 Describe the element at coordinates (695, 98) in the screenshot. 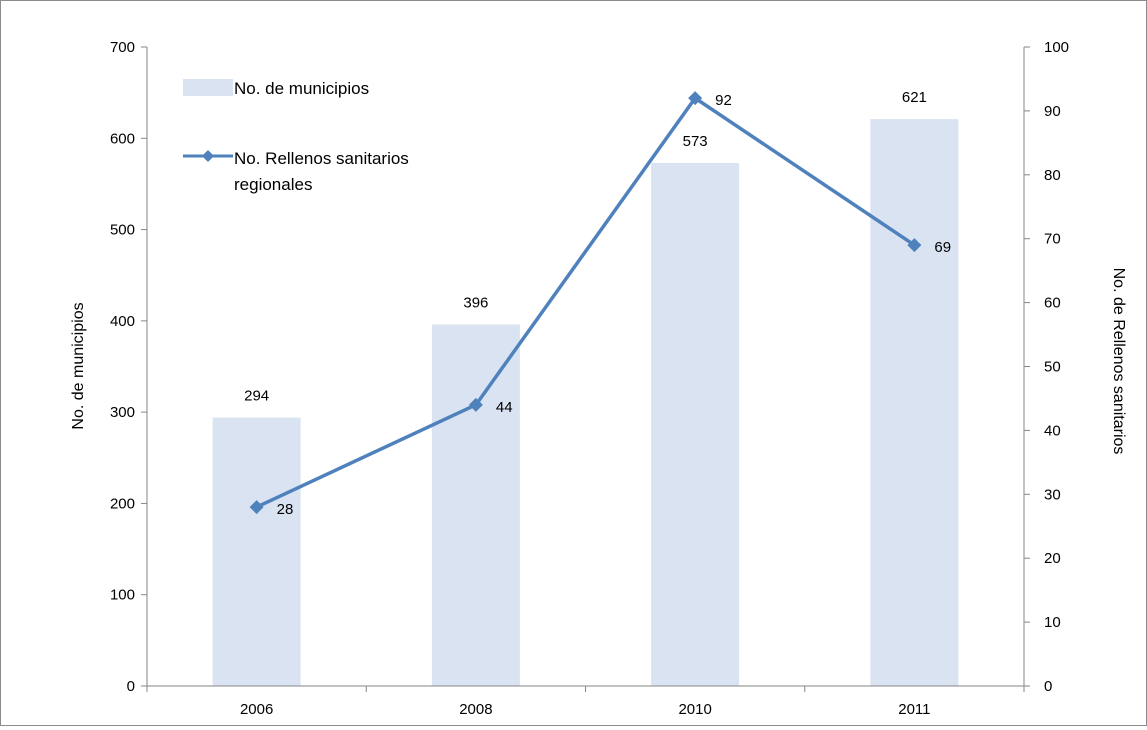

I see `line-point-2010` at that location.